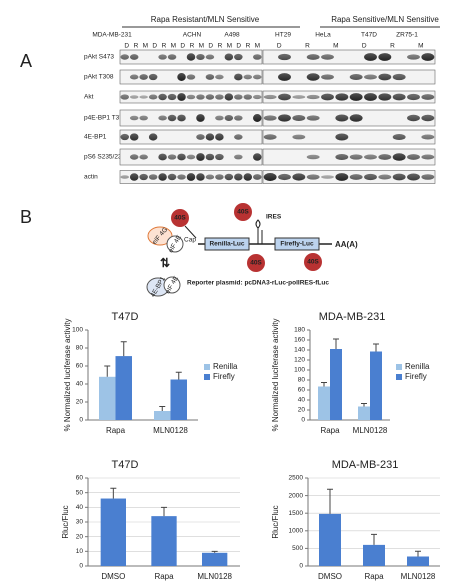 Image resolution: width=450 pixels, height=581 pixels. What do you see at coordinates (346, 244) in the screenshot?
I see `polya-label: AA(A)` at bounding box center [346, 244].